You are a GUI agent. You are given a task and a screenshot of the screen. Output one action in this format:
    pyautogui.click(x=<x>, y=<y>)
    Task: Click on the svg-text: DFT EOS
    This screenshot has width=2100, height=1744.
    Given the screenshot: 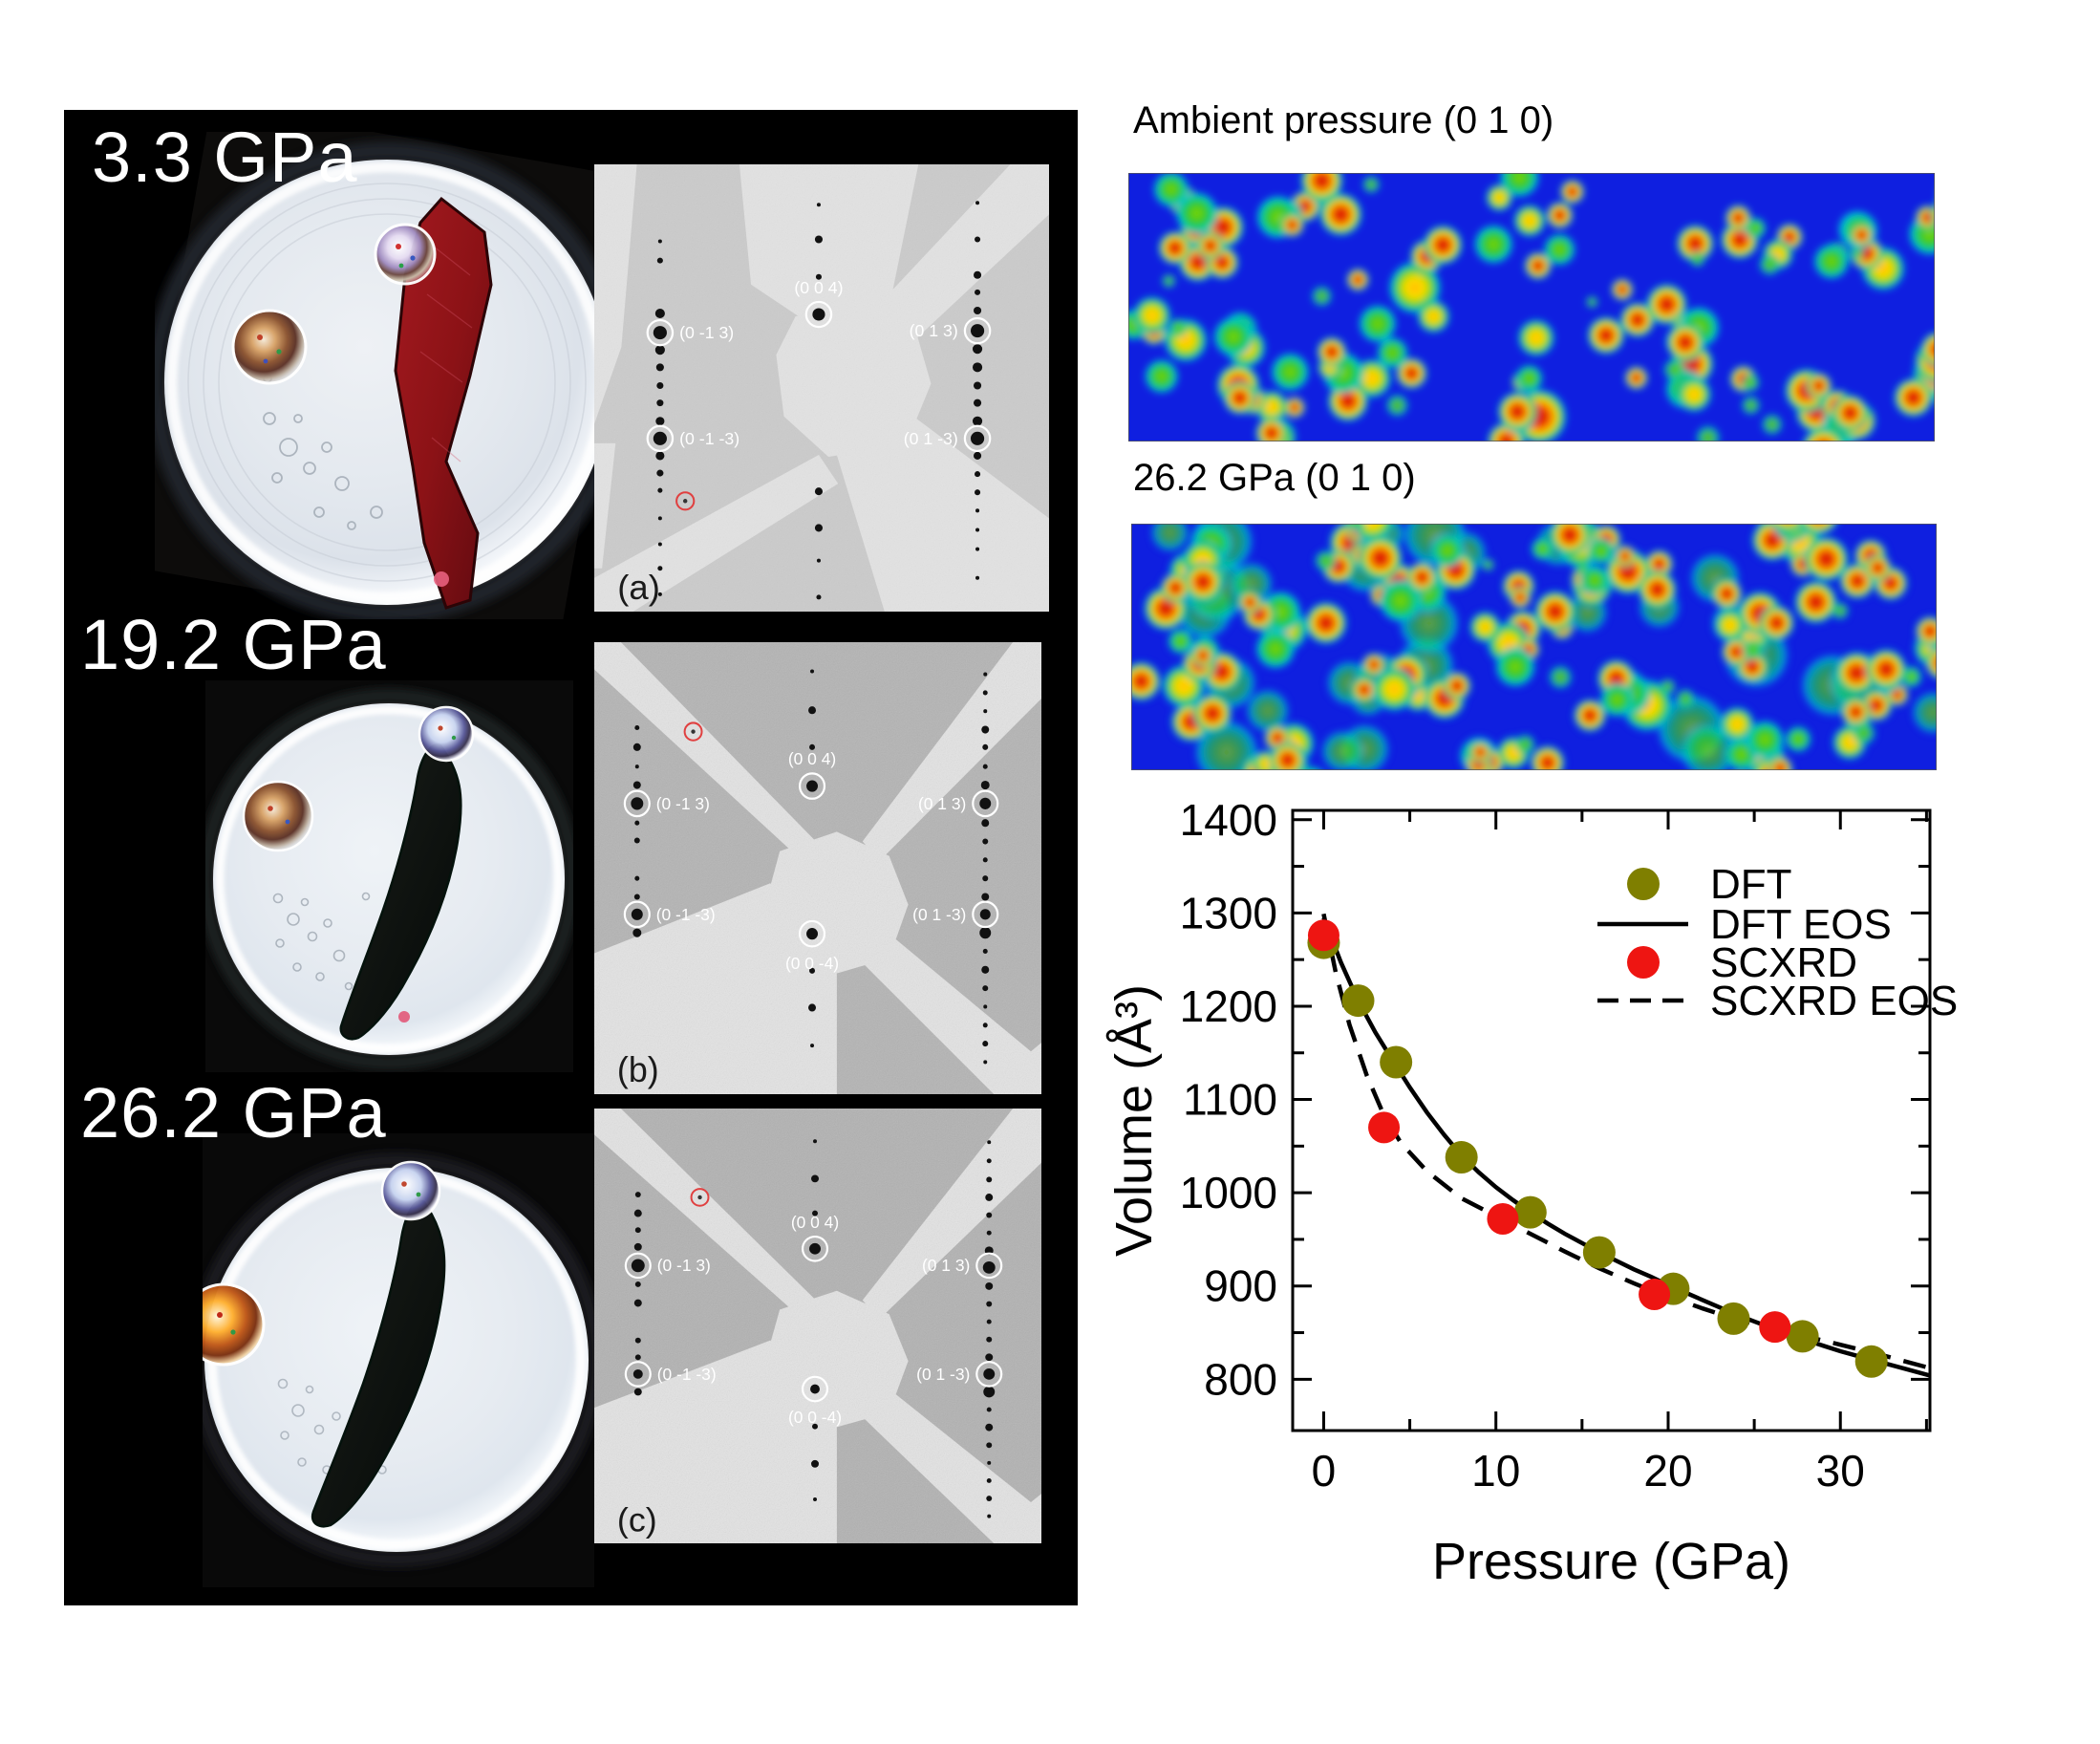 What is the action you would take?
    pyautogui.click(x=1801, y=924)
    